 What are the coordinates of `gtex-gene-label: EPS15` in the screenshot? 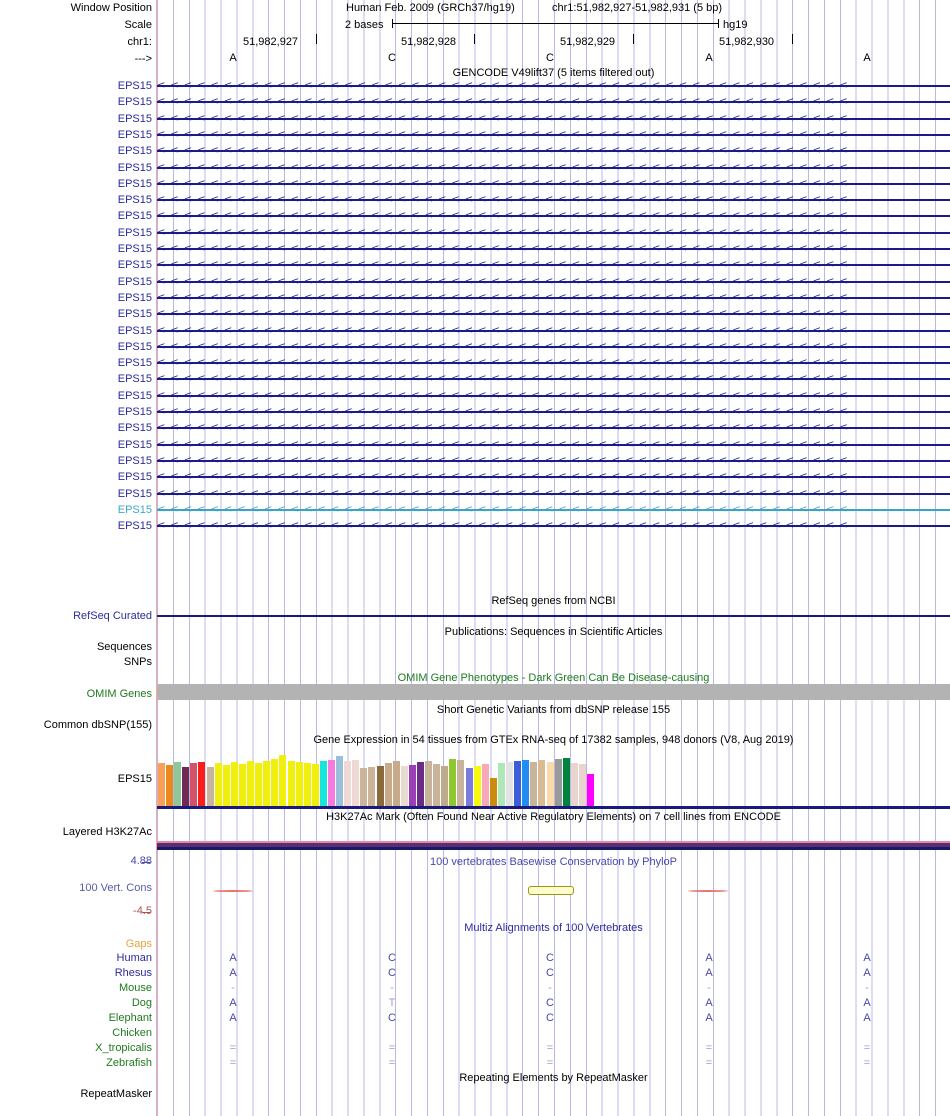 It's located at (134, 779).